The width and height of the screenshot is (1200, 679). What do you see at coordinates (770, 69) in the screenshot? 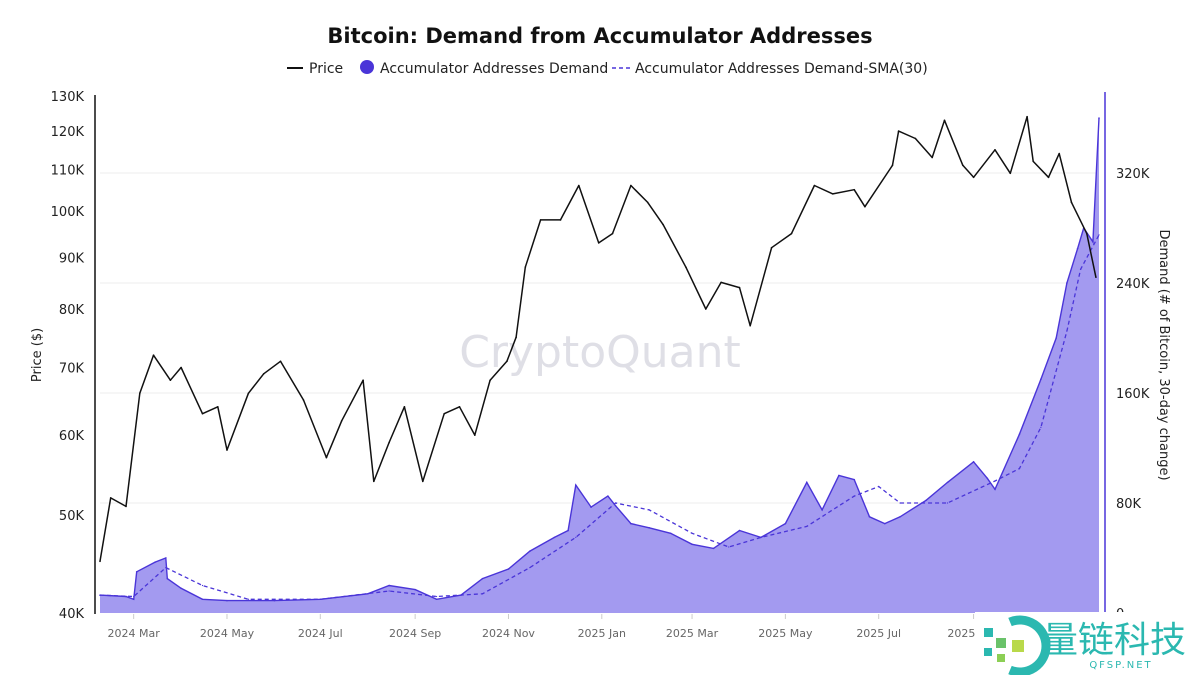
I see `legend-item-sma: Accumulator Addresses Demand-SMA(30)` at bounding box center [770, 69].